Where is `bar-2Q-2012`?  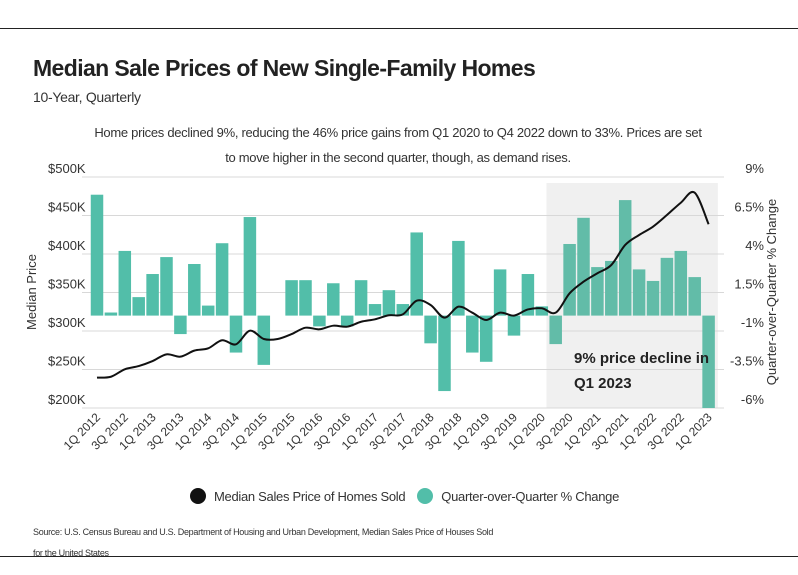
bar-2Q-2012 is located at coordinates (111, 314).